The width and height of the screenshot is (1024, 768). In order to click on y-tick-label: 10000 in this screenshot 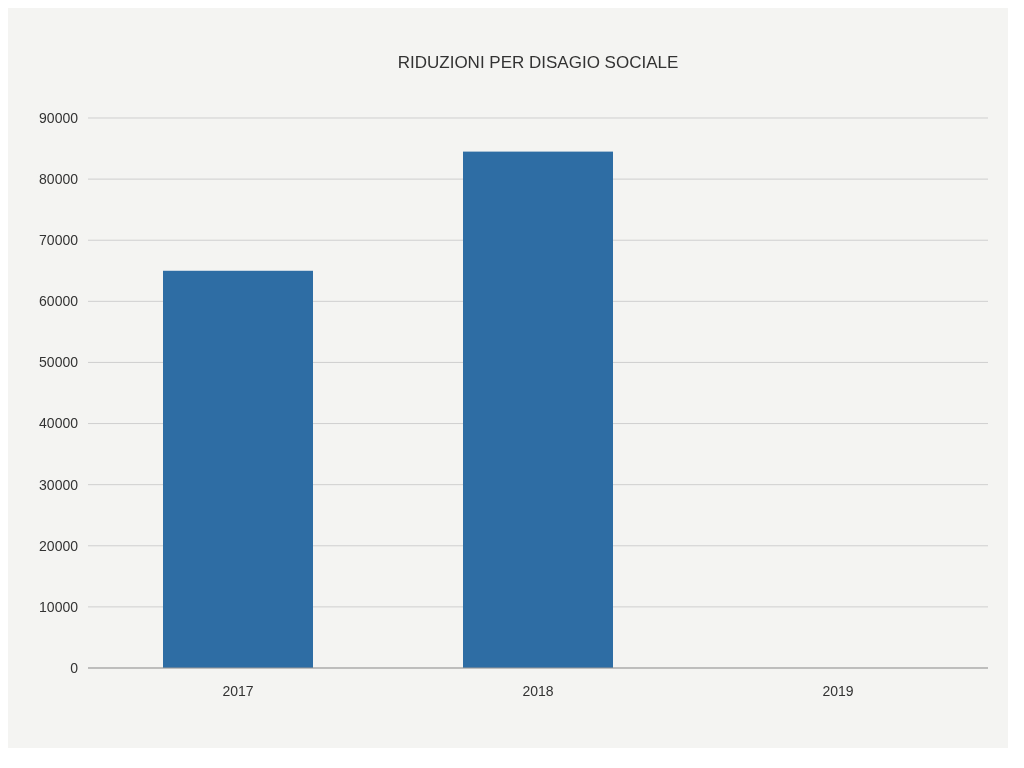, I will do `click(59, 606)`.